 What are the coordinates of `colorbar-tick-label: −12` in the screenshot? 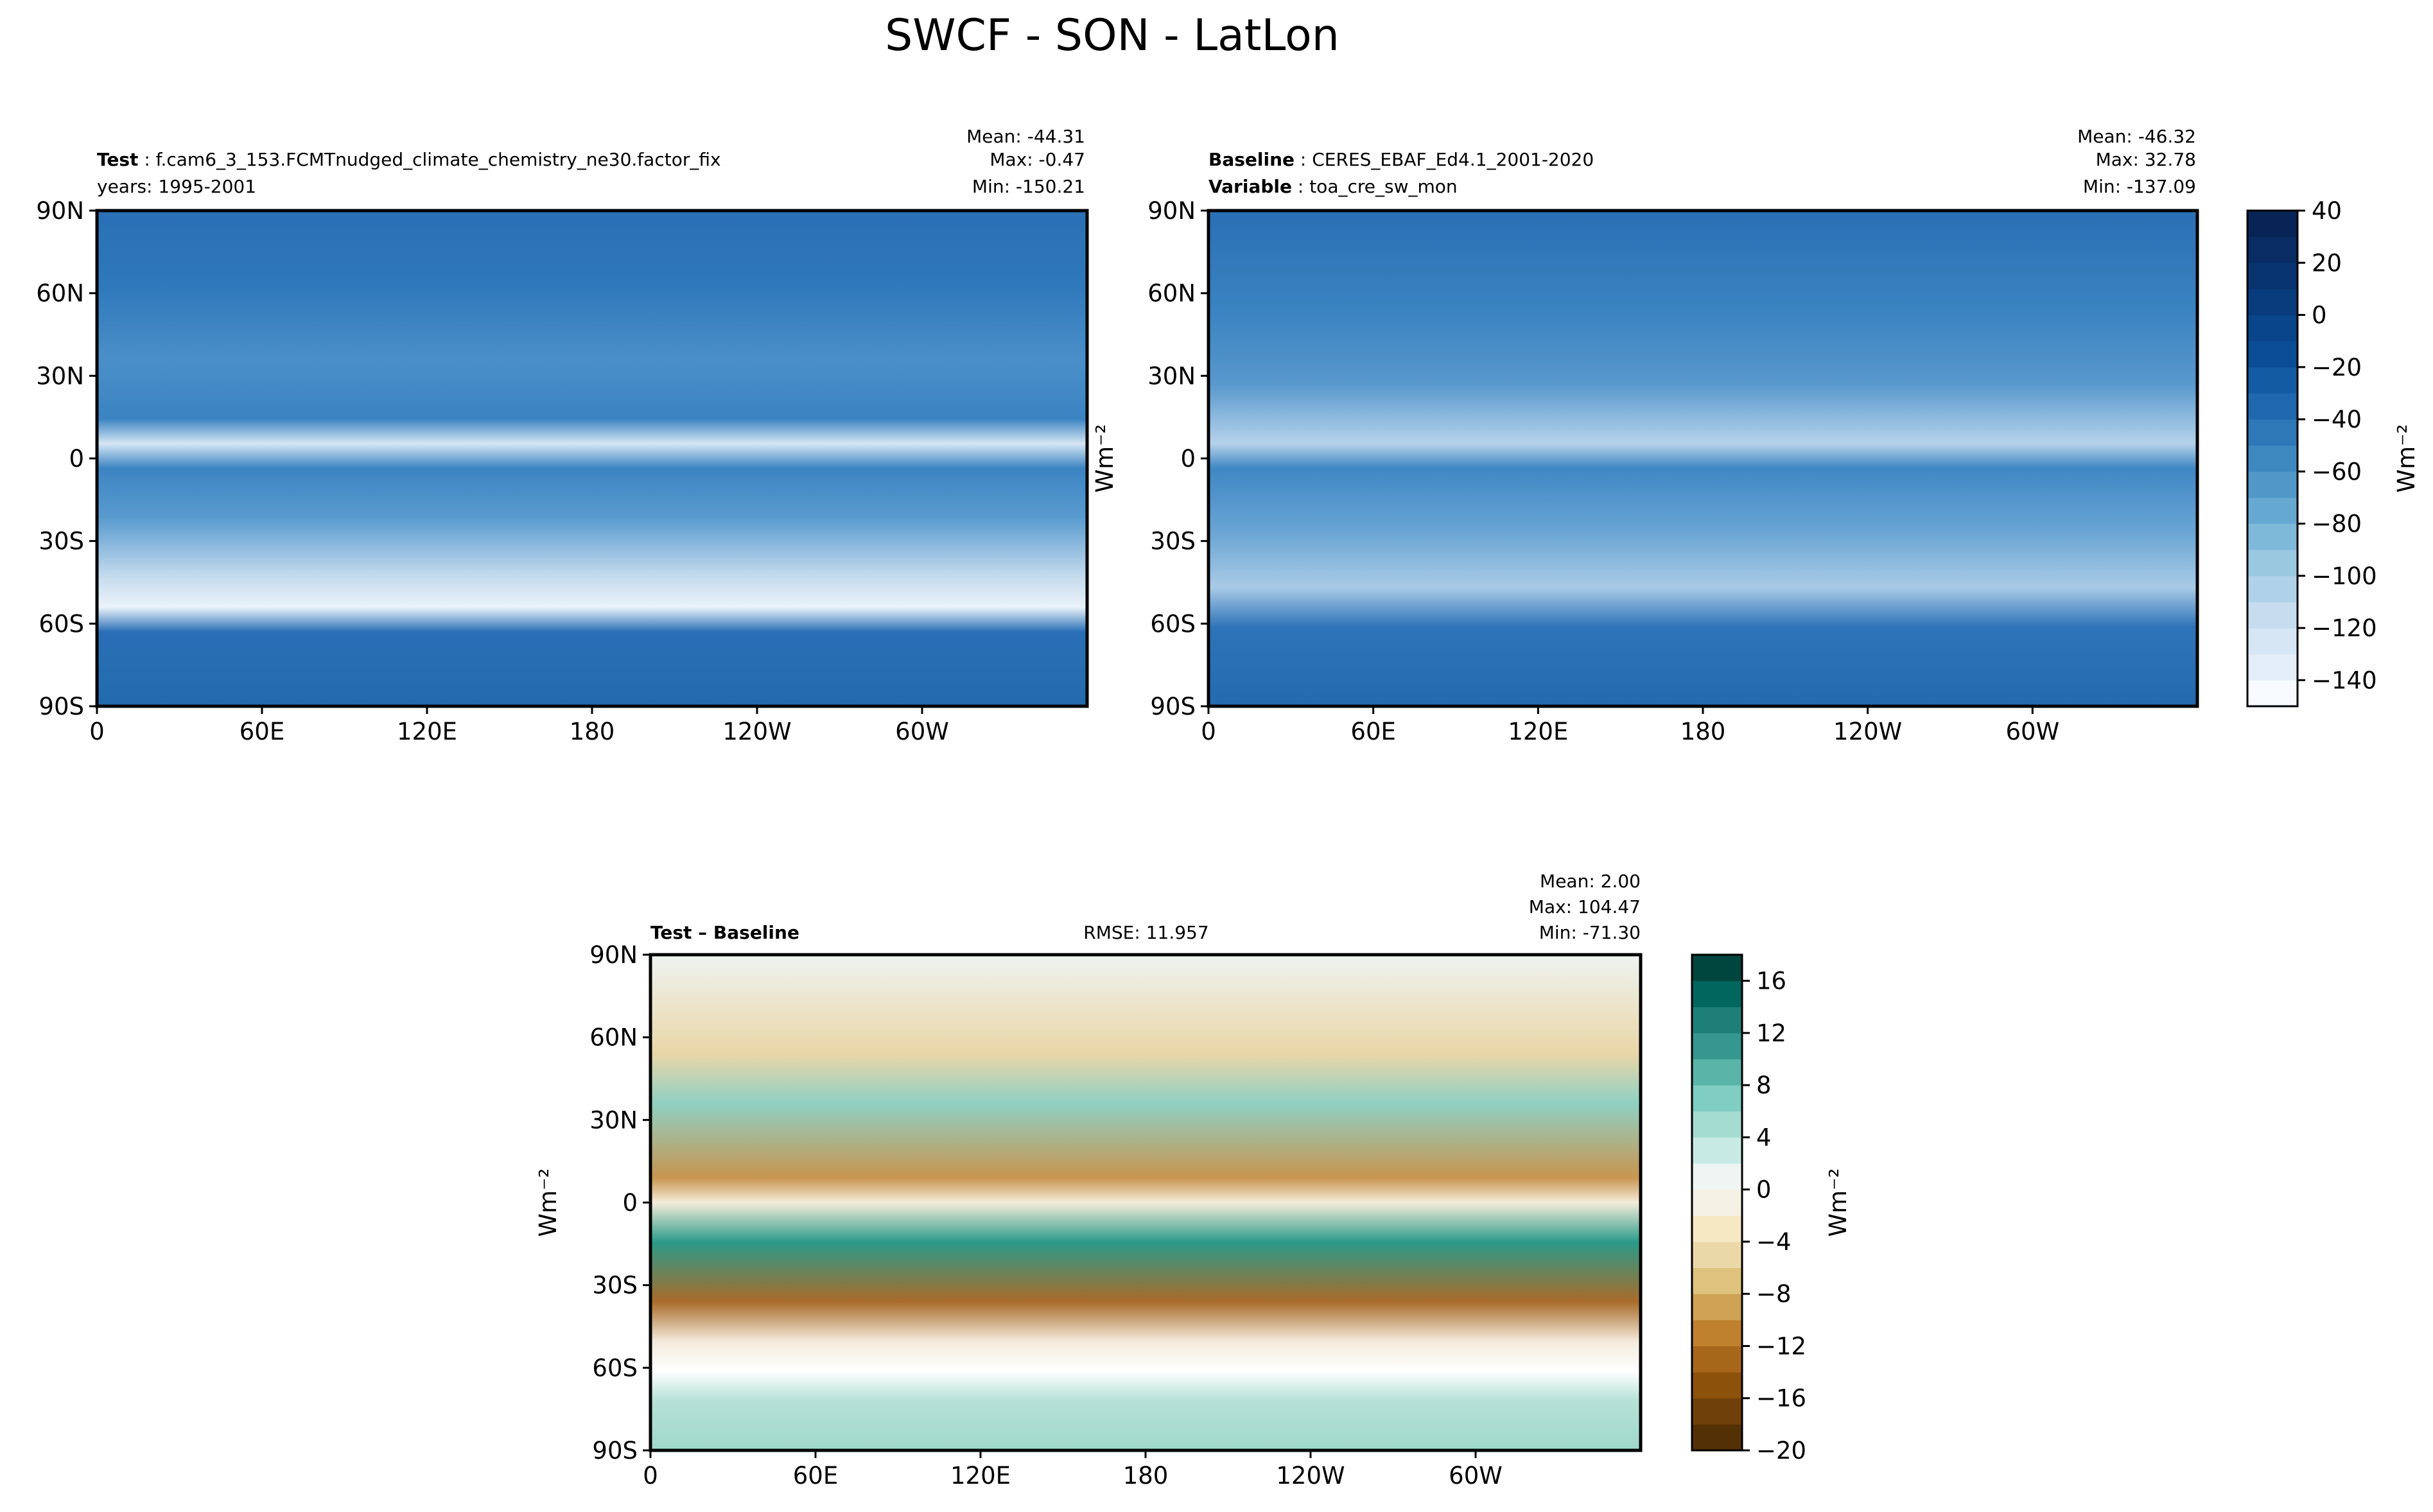 It's located at (1781, 1346).